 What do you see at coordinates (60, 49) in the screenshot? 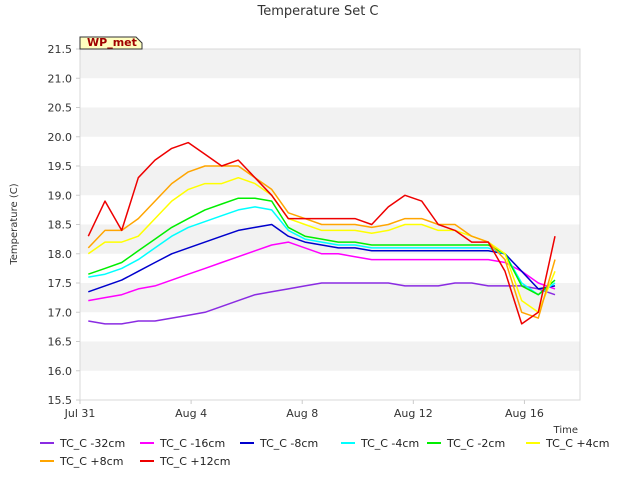
I see `y-tick-label: 21.5` at bounding box center [60, 49].